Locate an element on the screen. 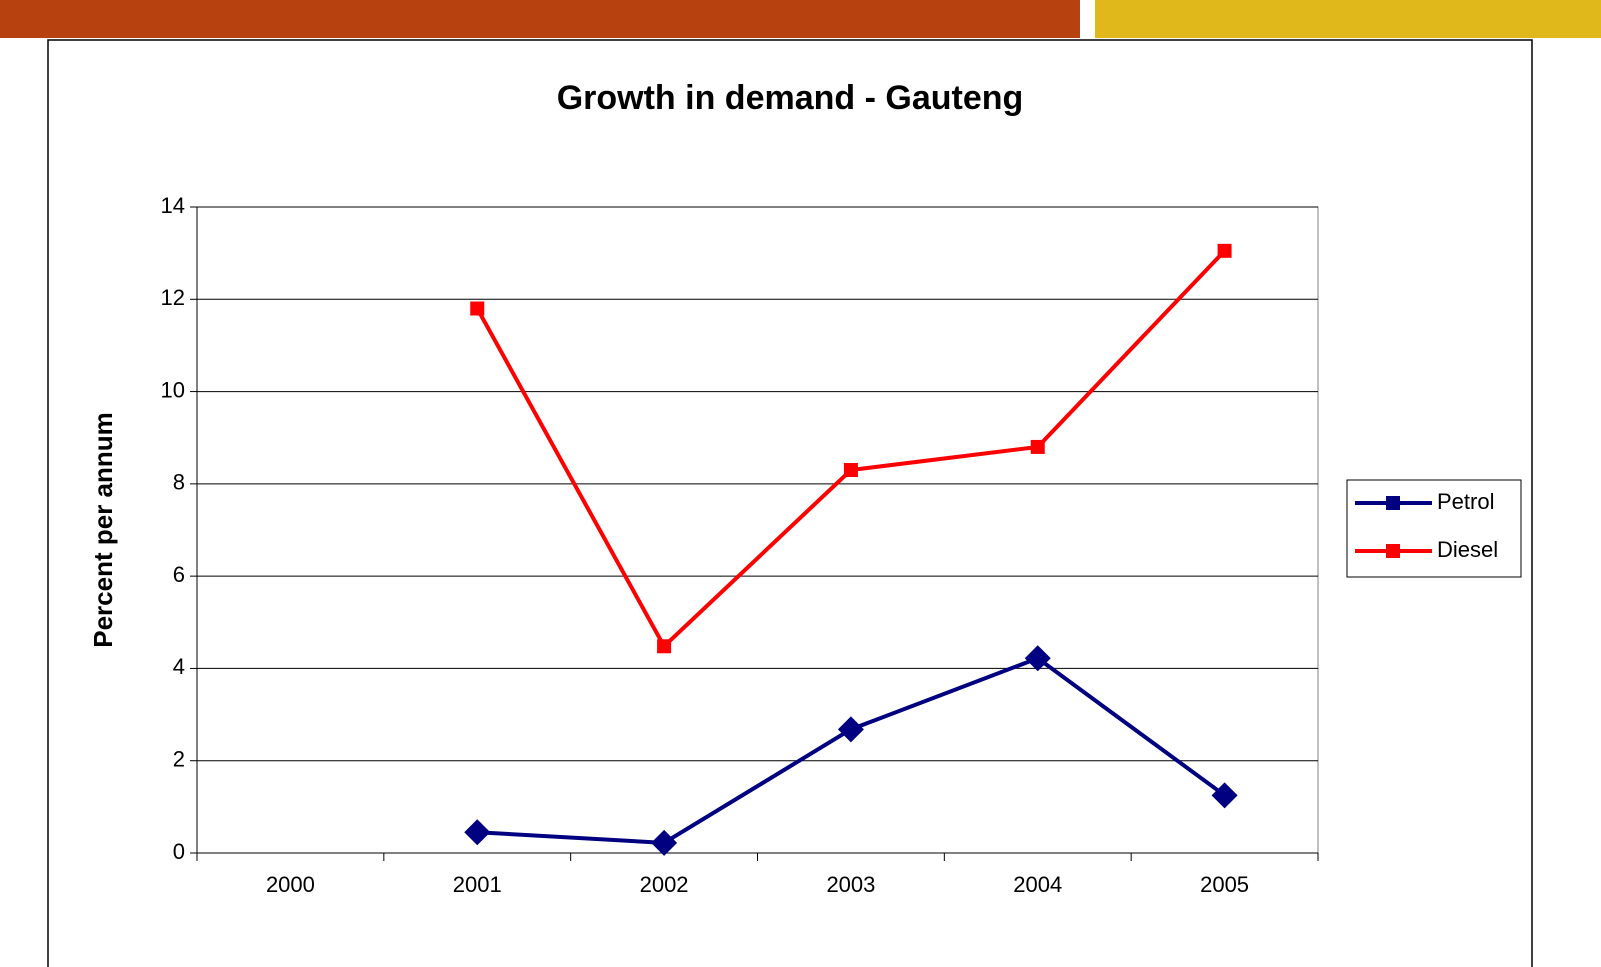  y-tick-label: 2 is located at coordinates (179, 759).